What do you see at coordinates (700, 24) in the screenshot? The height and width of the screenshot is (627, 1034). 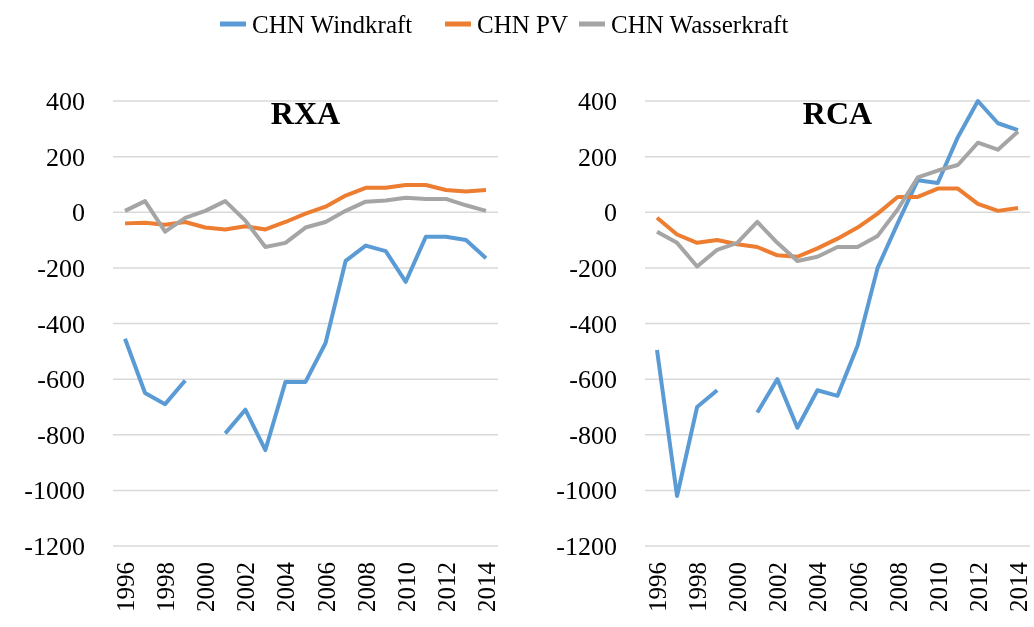 I see `legend-label: CHN Wasserkraft` at bounding box center [700, 24].